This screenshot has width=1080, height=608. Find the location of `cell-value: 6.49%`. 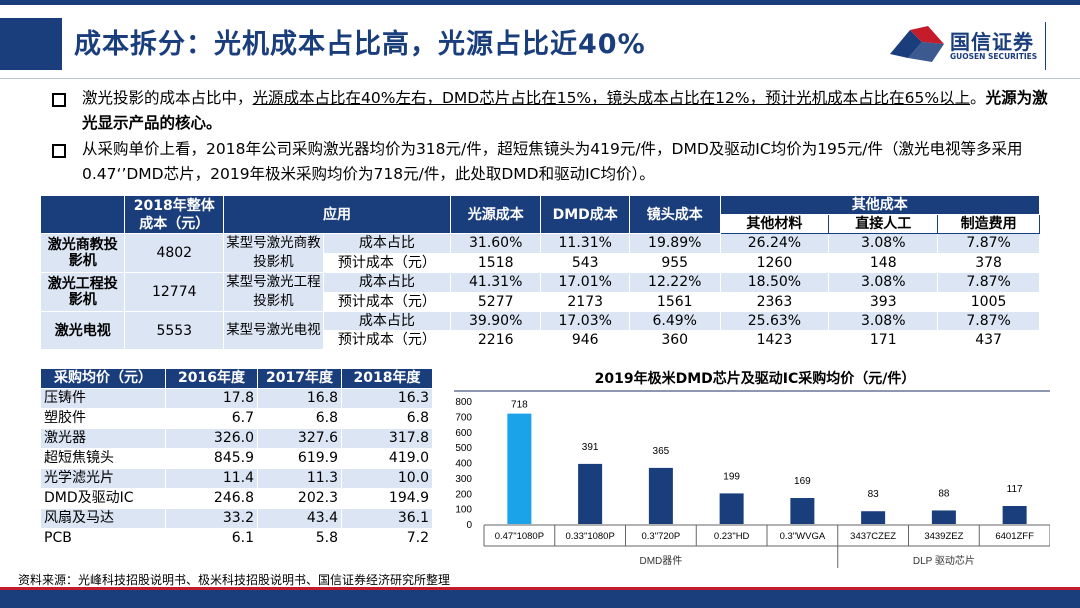

cell-value: 6.49% is located at coordinates (674, 321).